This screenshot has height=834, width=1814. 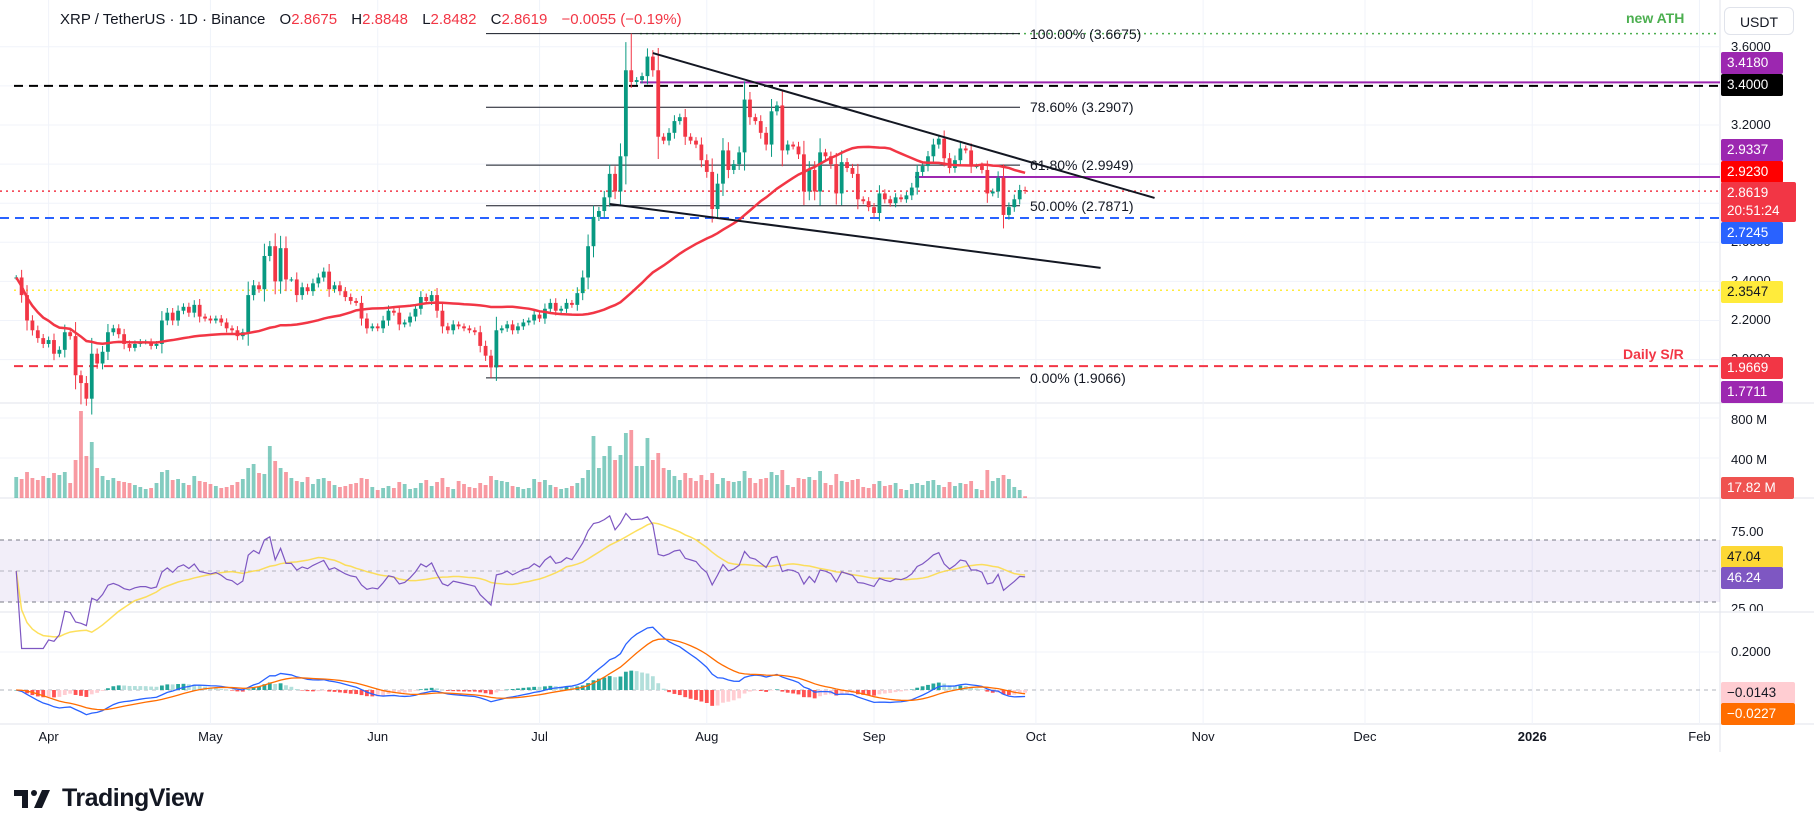 What do you see at coordinates (314, 19) in the screenshot?
I see `open-value: 2.8675` at bounding box center [314, 19].